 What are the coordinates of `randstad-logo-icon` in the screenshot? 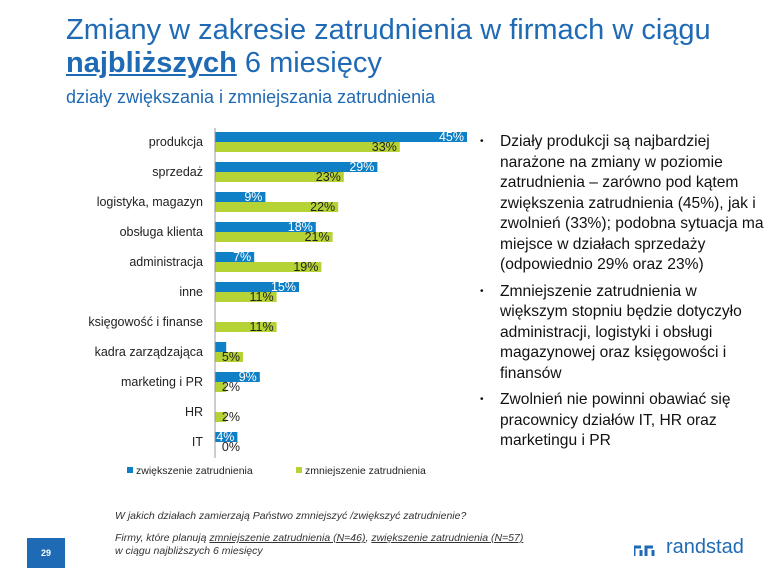 It's located at (644, 550).